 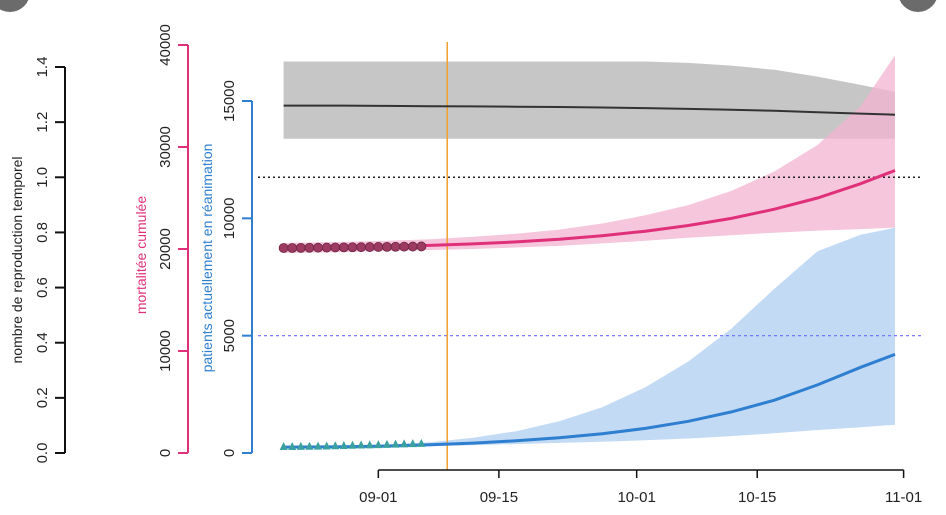 What do you see at coordinates (499, 497) in the screenshot?
I see `x-tick-label: 09-15` at bounding box center [499, 497].